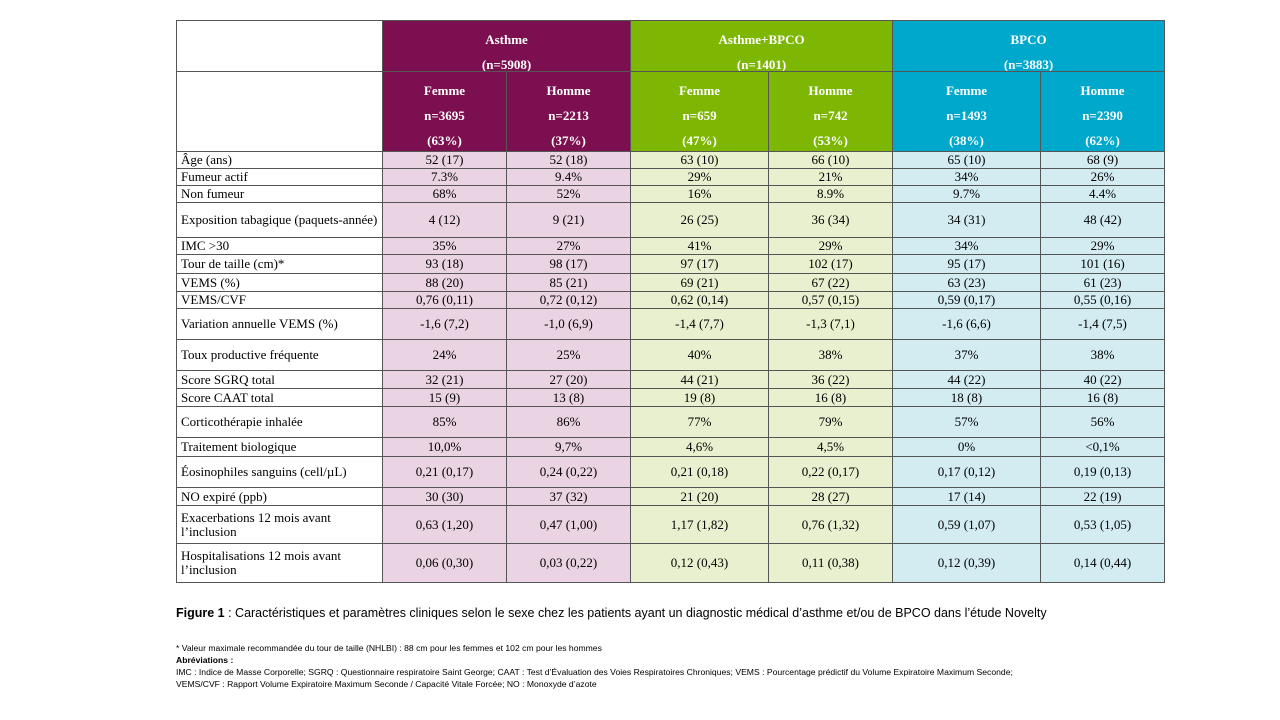 The height and width of the screenshot is (720, 1280). What do you see at coordinates (967, 472) in the screenshot?
I see `table-cell: 0,17 (0,12)` at bounding box center [967, 472].